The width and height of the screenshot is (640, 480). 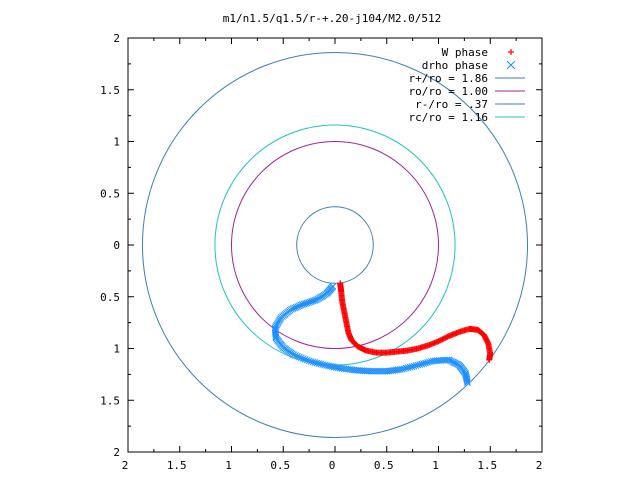 What do you see at coordinates (116, 245) in the screenshot?
I see `y-tick-label: 0` at bounding box center [116, 245].